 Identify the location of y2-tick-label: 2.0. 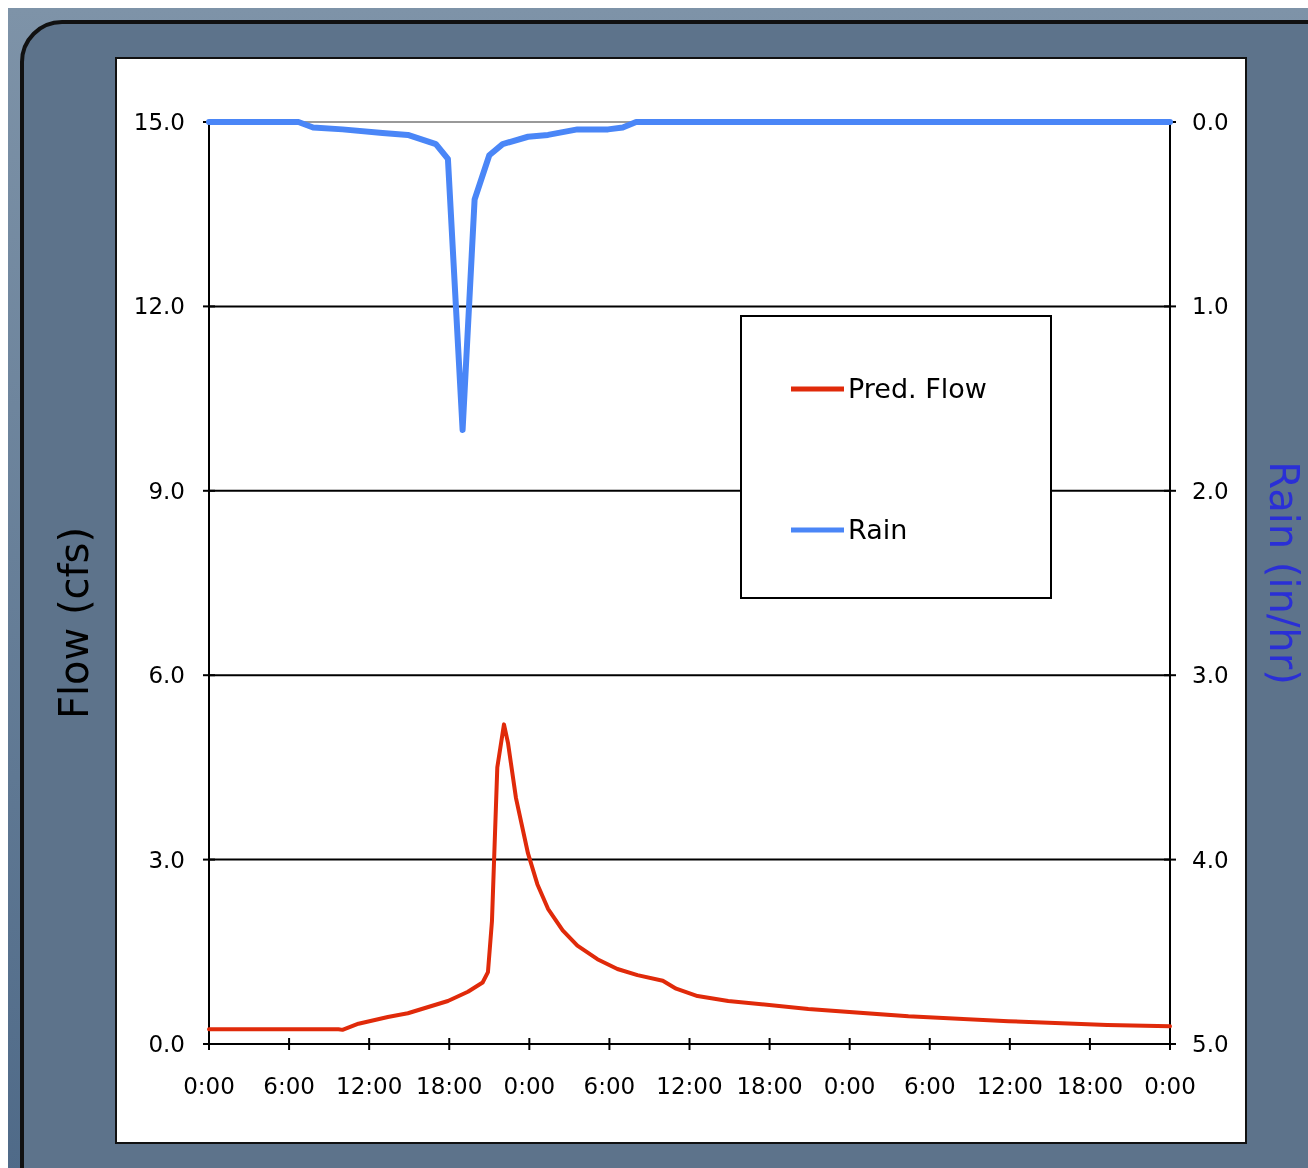
(1210, 490).